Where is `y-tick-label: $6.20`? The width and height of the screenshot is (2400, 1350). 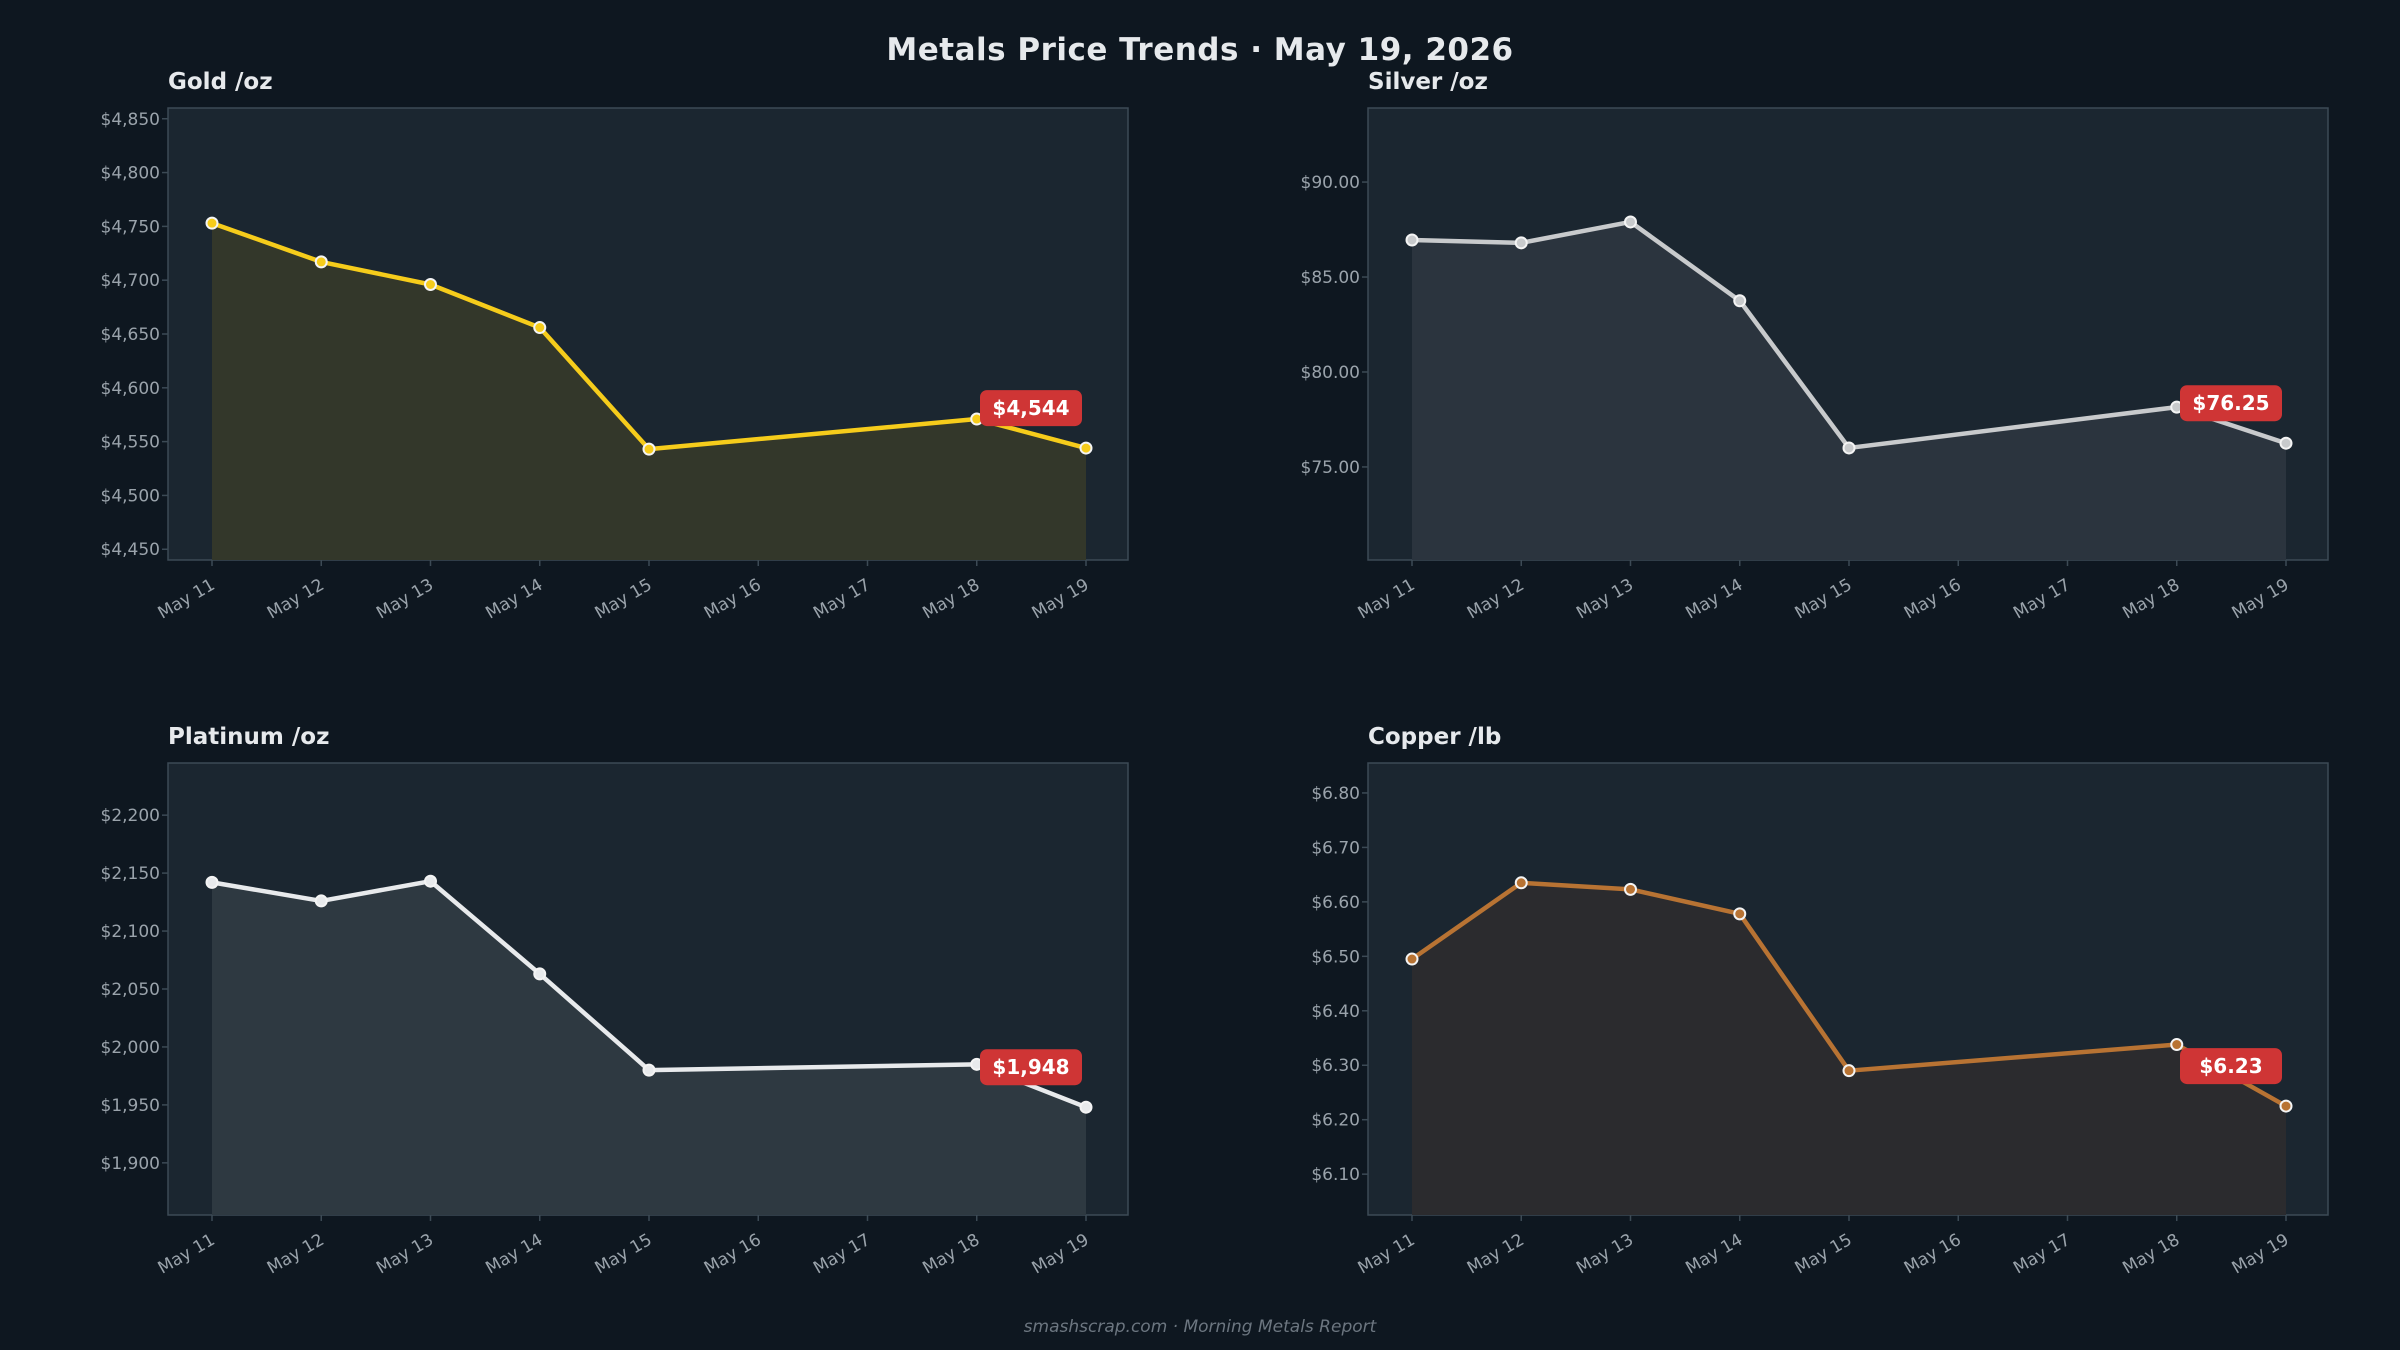 y-tick-label: $6.20 is located at coordinates (1335, 1121).